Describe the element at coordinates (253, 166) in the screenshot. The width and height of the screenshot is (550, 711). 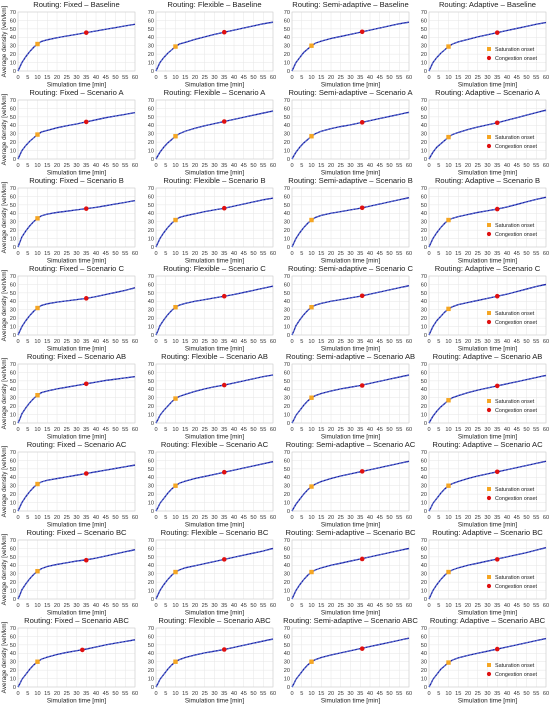
I see `x-tick-label: 50` at that location.